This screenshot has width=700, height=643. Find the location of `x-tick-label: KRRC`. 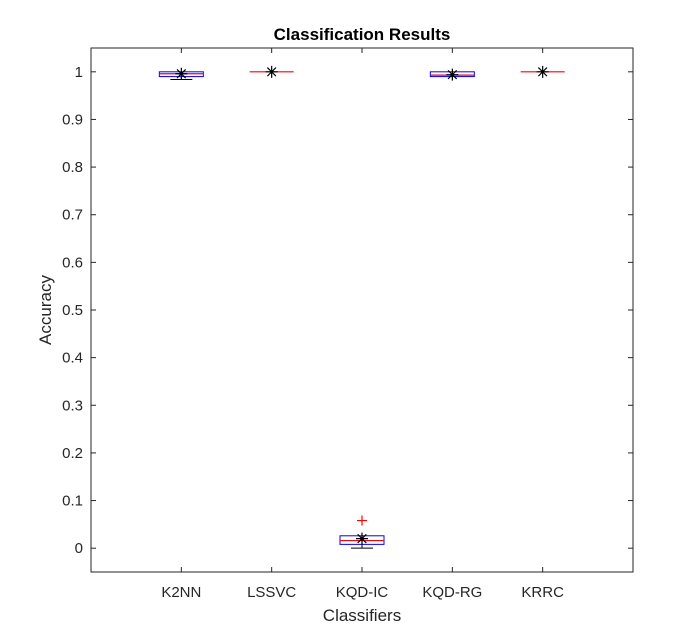

x-tick-label: KRRC is located at coordinates (542, 592).